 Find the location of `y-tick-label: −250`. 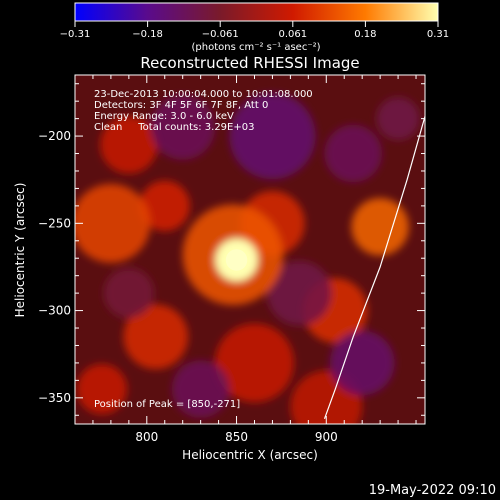

y-tick-label: −250 is located at coordinates (54, 223).